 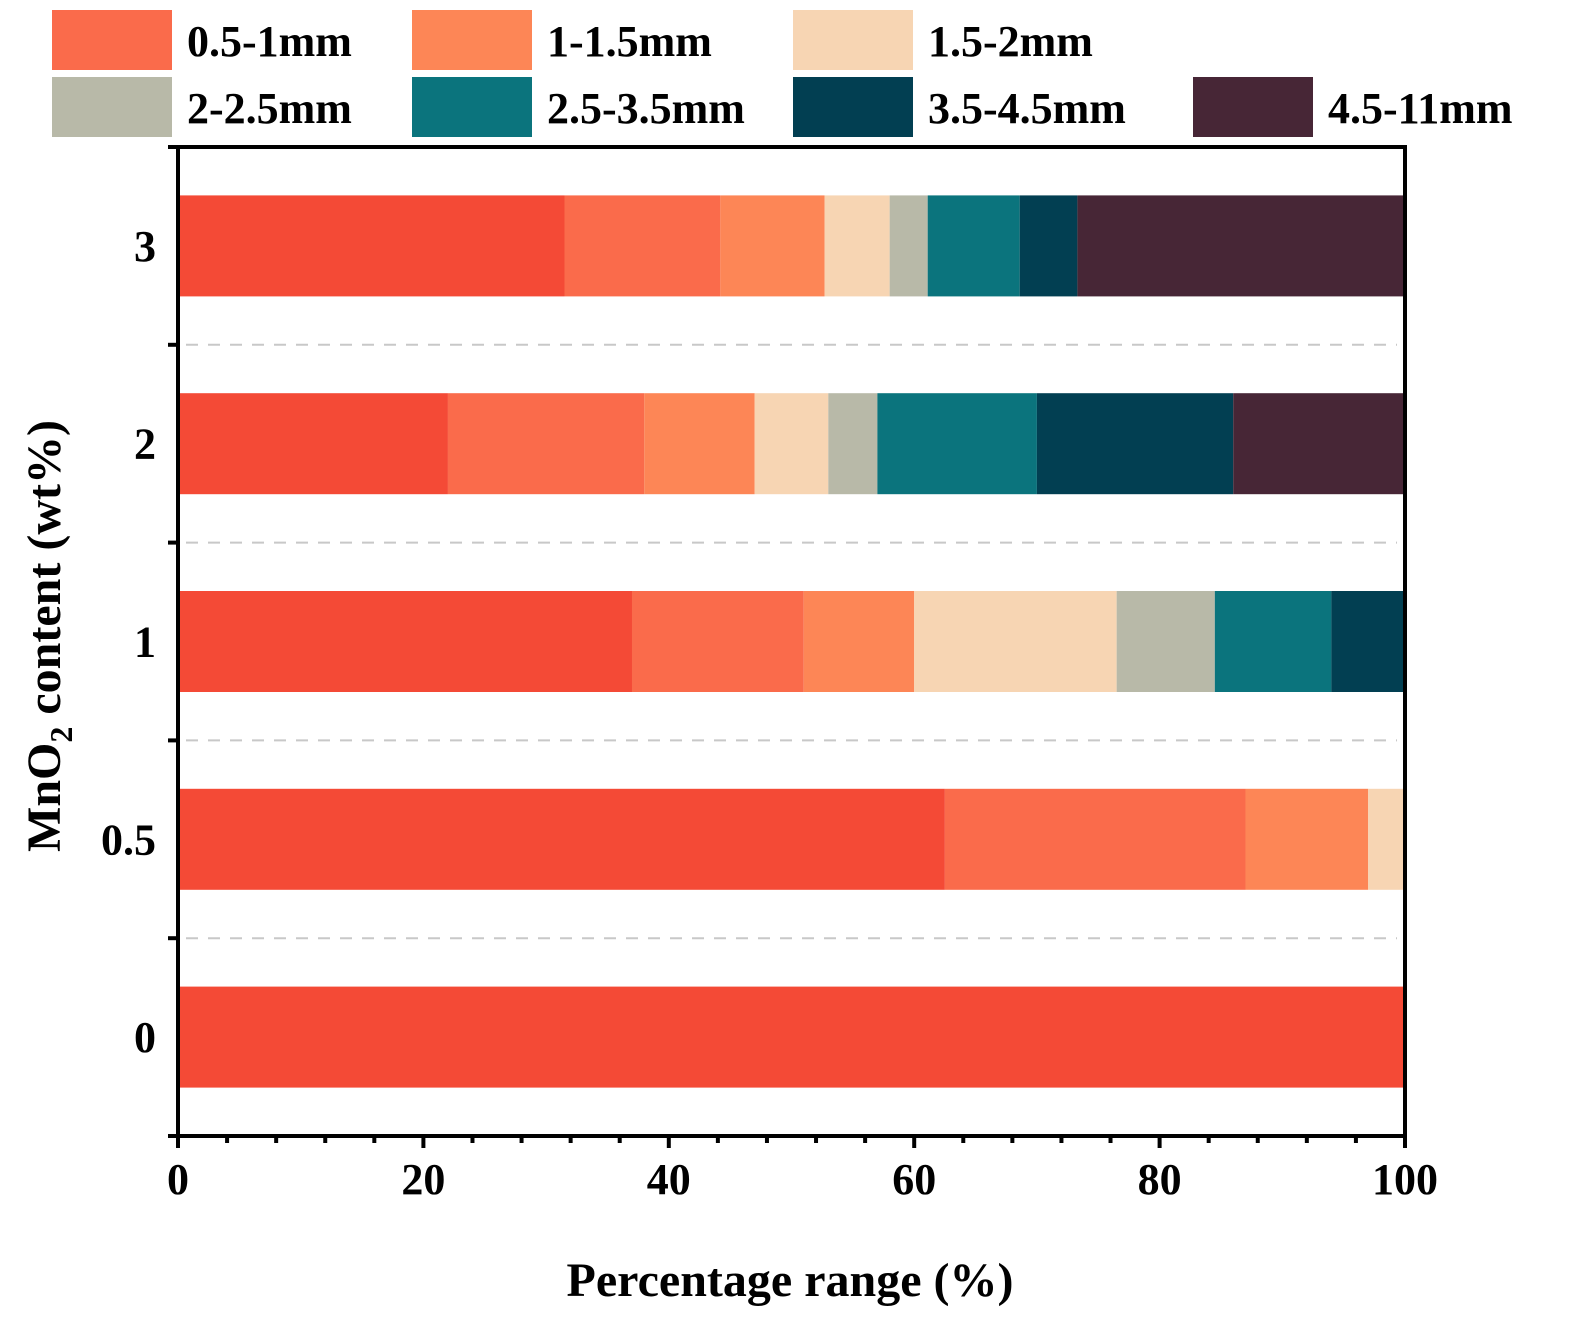 I want to click on x-axis-ticks: 0 20 40 60 80 100, so click(x=802, y=1170).